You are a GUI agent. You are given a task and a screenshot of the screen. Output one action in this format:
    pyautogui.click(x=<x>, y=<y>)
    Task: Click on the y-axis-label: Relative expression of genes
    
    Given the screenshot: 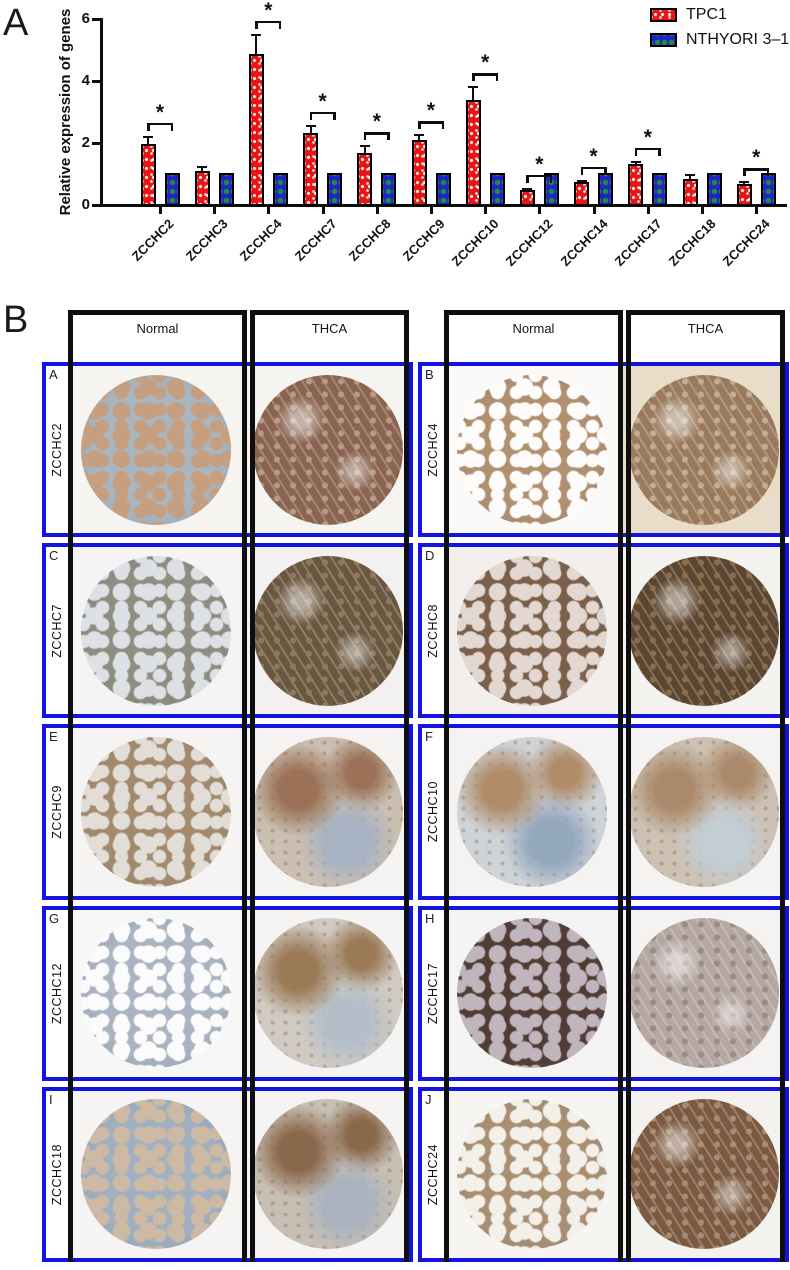 What is the action you would take?
    pyautogui.click(x=65, y=112)
    